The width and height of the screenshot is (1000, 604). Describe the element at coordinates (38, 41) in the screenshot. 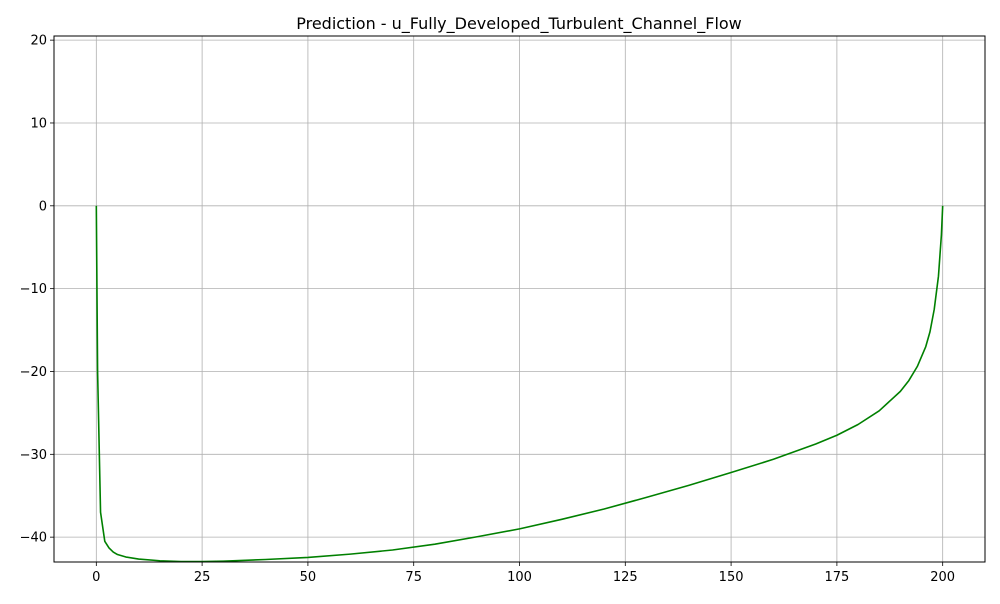

I see `y-tick-label: 20` at that location.